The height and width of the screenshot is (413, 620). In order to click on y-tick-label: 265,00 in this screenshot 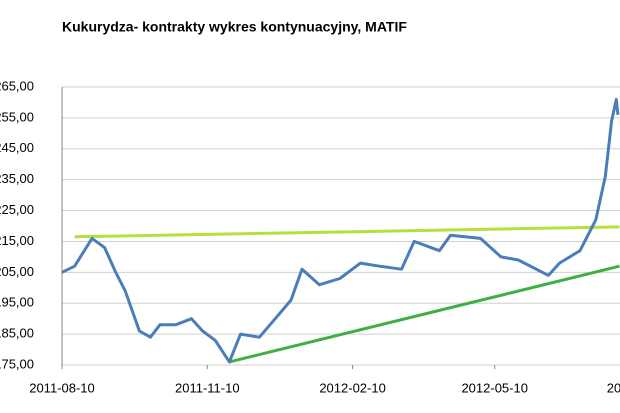, I will do `click(17, 85)`.